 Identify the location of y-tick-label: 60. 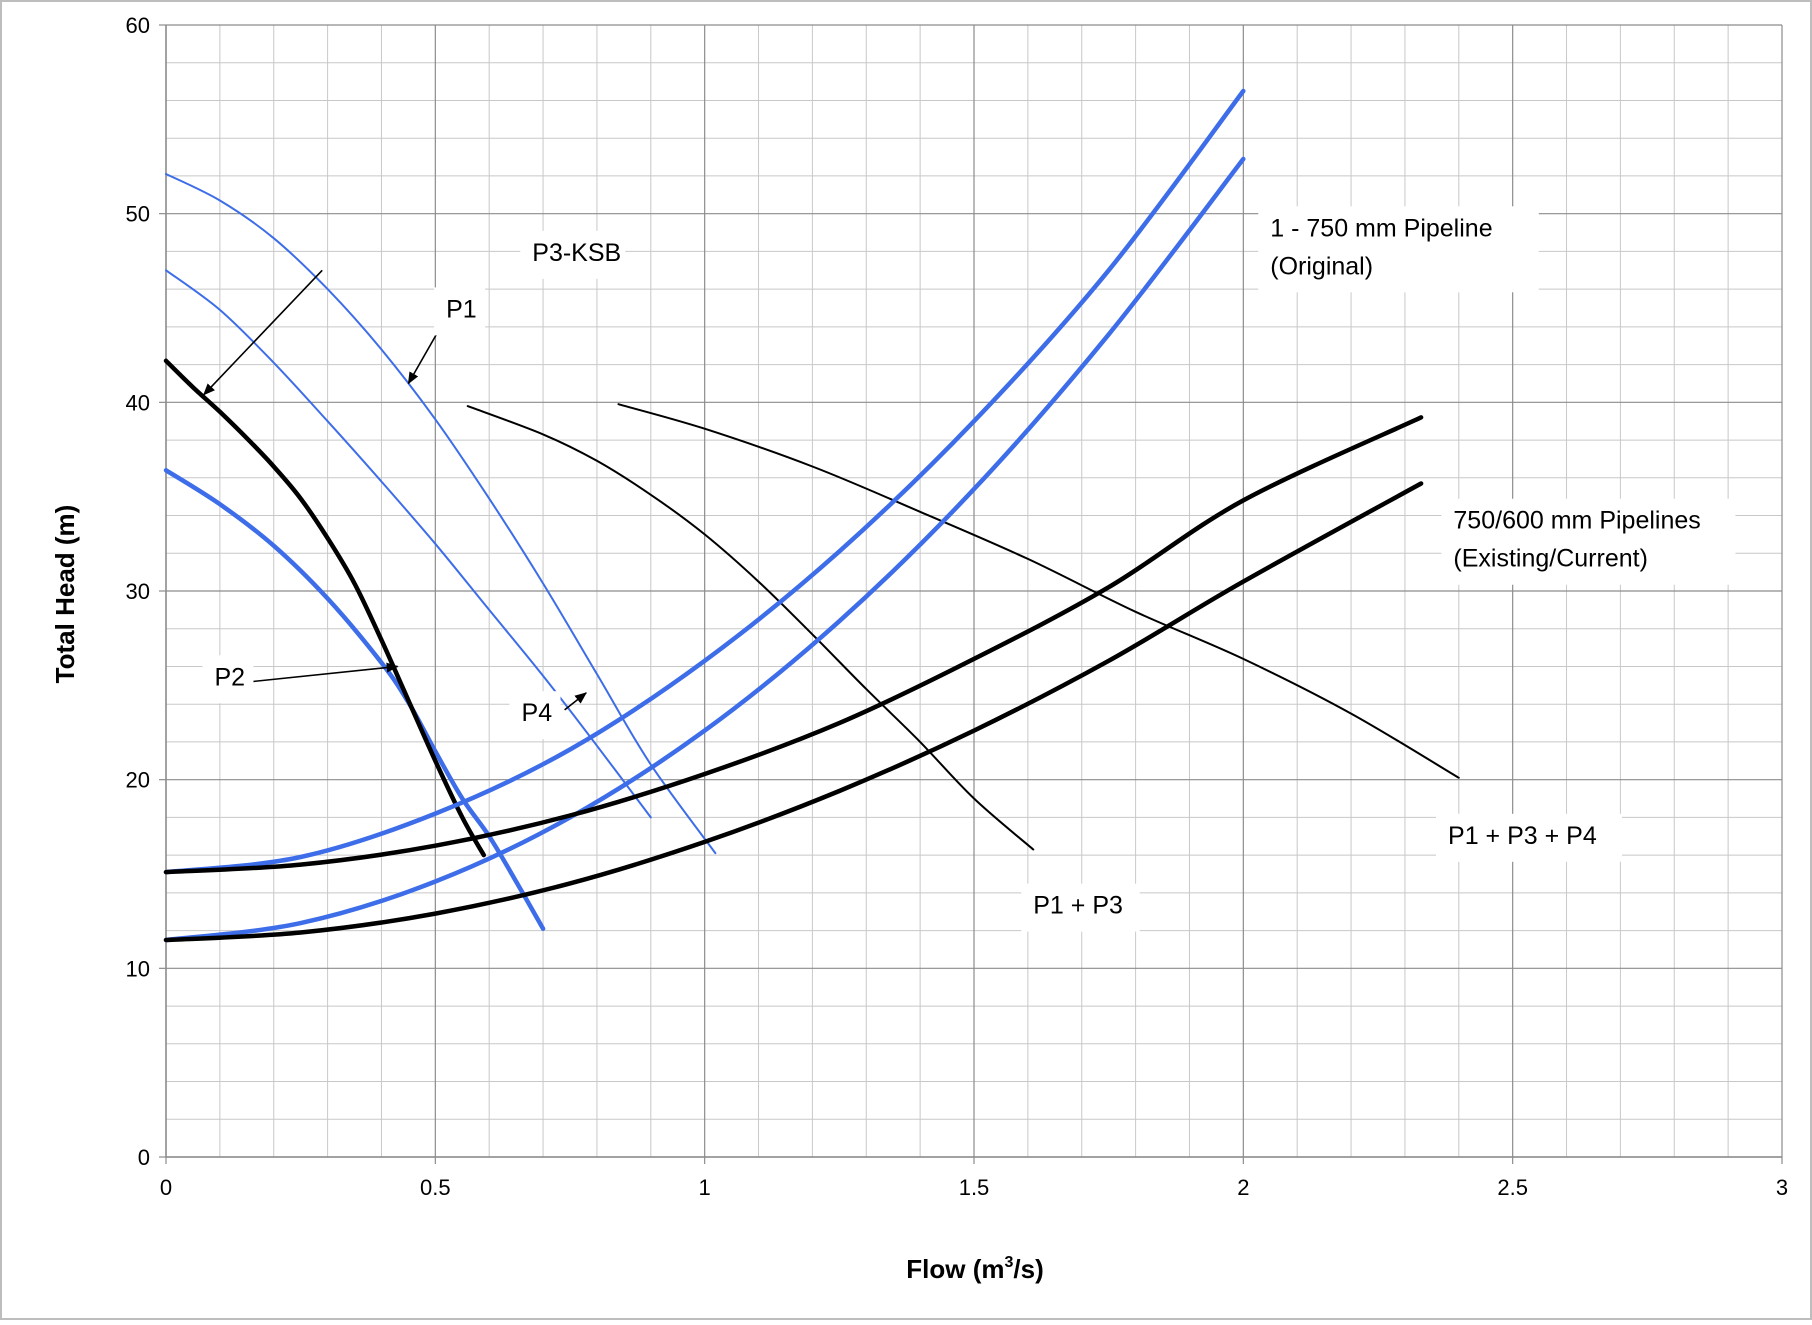
(138, 25).